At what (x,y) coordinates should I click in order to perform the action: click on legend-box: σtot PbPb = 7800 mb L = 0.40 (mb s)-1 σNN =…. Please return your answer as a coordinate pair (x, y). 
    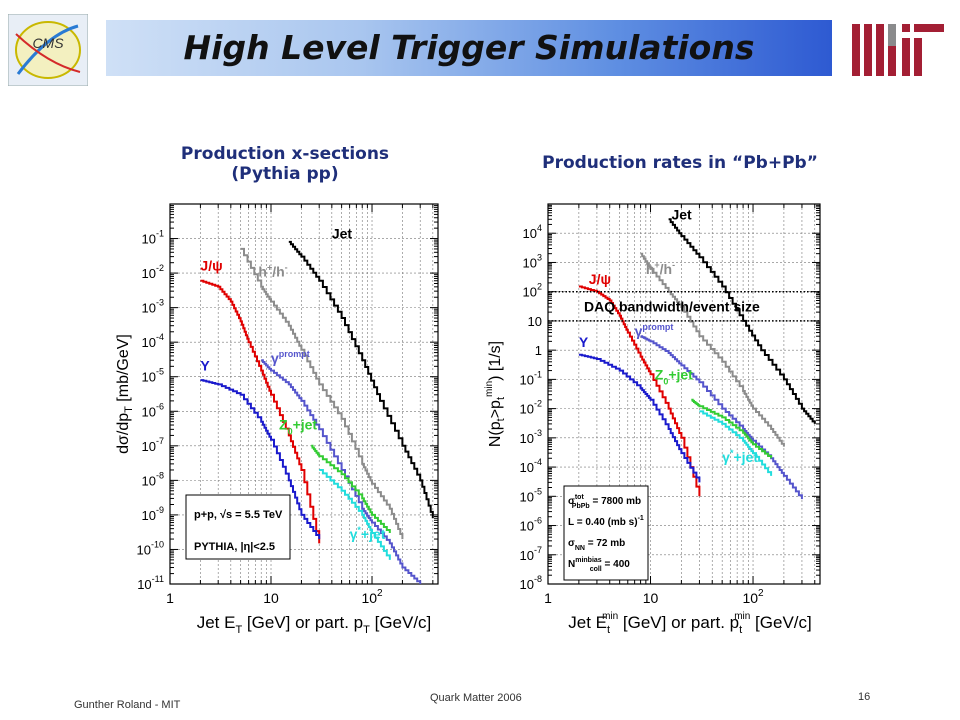
    Looking at the image, I should click on (606, 533).